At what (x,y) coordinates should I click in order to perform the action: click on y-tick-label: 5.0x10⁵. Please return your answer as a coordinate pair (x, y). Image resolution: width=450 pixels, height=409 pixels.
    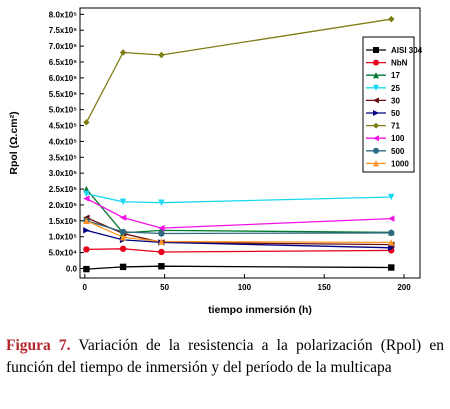
    Looking at the image, I should click on (63, 110).